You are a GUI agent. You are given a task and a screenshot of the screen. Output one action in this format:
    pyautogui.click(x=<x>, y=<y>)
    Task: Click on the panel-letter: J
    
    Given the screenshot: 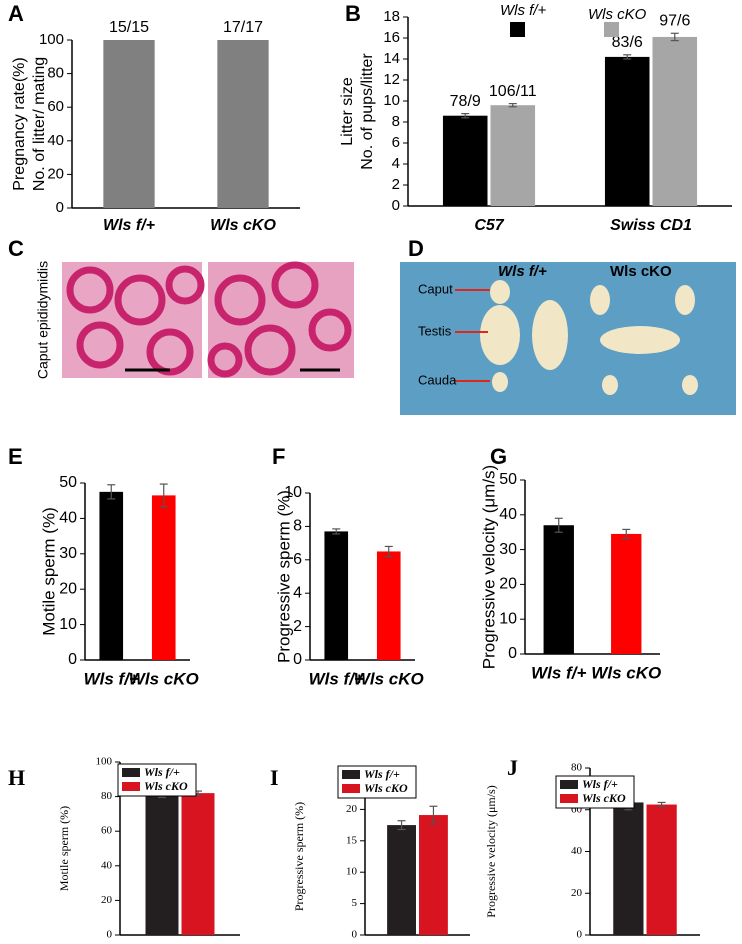 What is the action you would take?
    pyautogui.click(x=512, y=767)
    